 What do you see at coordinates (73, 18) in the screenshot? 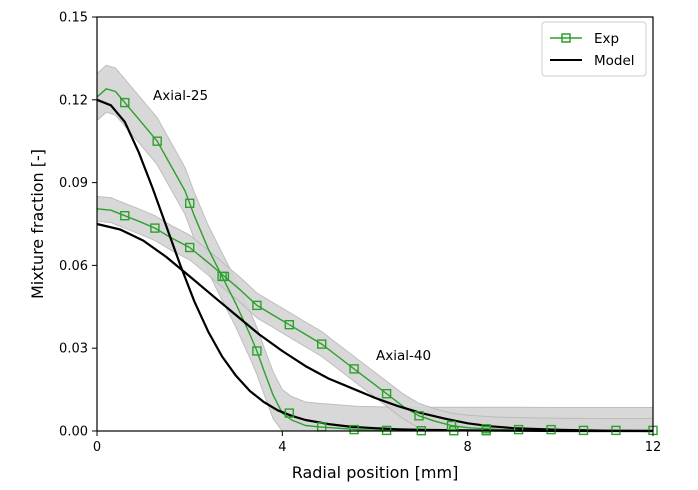
I see `y-tick-label: 0.15` at bounding box center [73, 18].